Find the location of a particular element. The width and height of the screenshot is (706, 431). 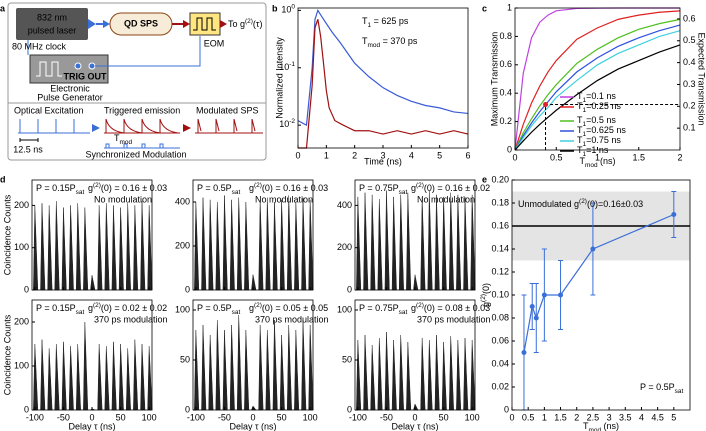

legend-entry: T1=0.5 ns is located at coordinates (596, 121).